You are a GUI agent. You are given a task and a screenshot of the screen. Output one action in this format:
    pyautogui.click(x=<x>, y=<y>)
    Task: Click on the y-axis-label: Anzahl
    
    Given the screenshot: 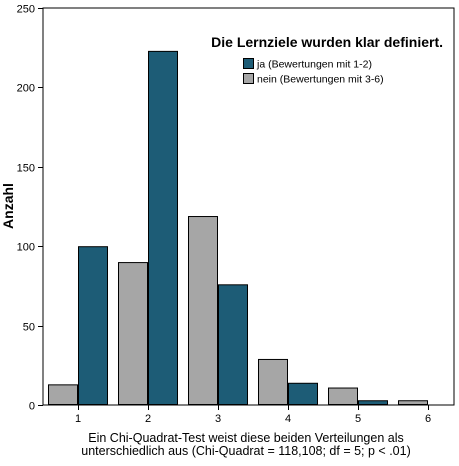 What is the action you would take?
    pyautogui.click(x=8, y=206)
    